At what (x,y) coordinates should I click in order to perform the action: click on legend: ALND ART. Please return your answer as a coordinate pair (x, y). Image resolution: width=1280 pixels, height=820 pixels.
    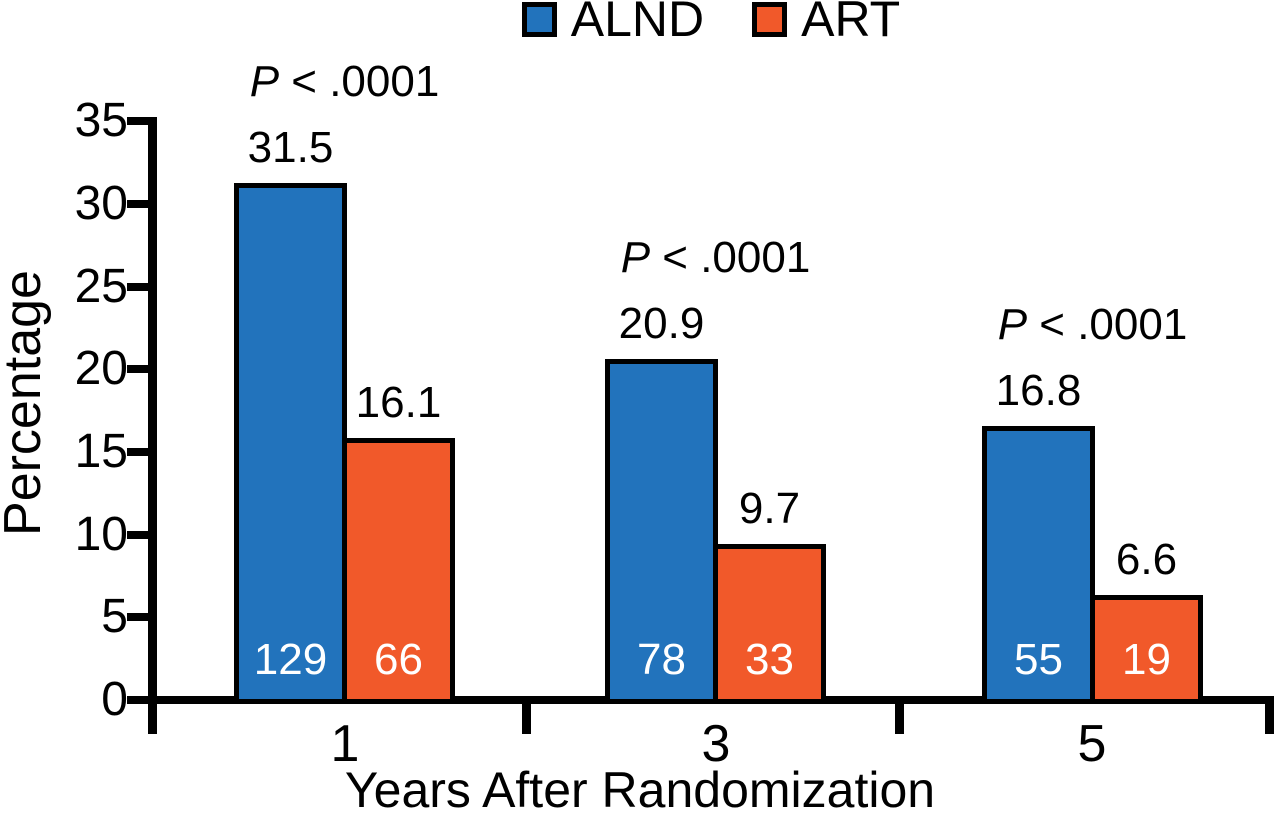
    Looking at the image, I should click on (711, 22).